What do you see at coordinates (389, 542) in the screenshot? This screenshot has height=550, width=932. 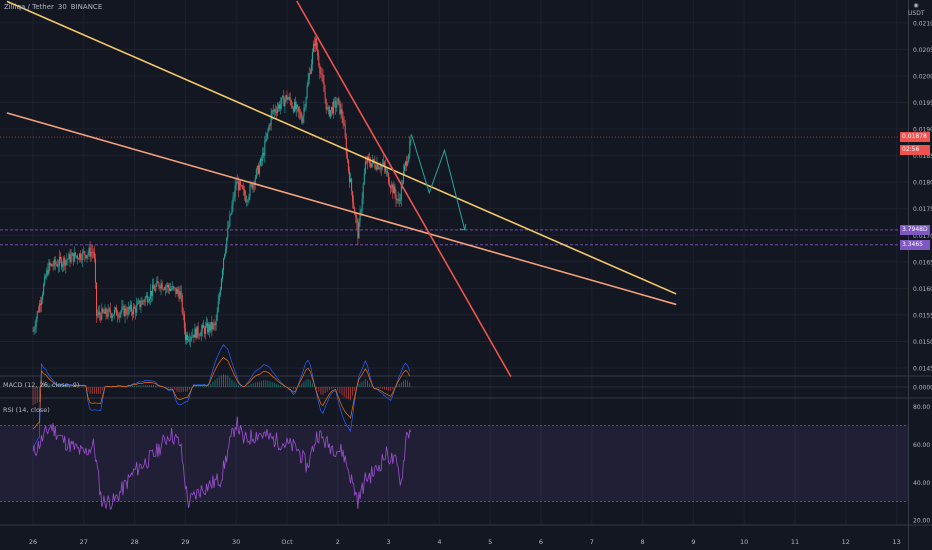 I see `time-tick-label: 3` at bounding box center [389, 542].